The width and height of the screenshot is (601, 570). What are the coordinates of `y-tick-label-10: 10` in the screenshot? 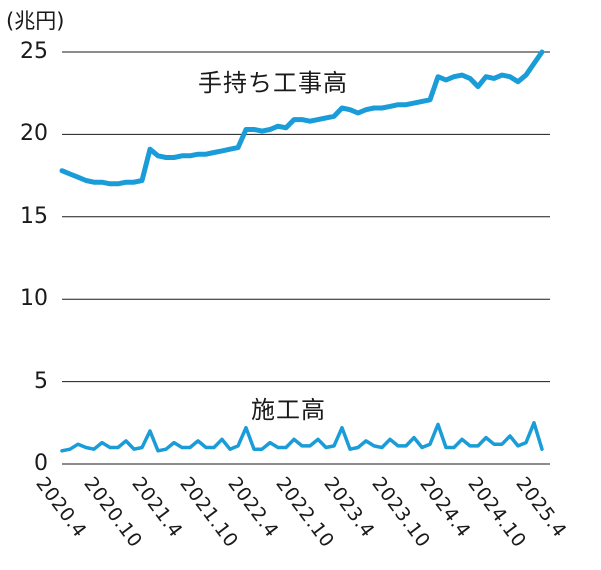 It's located at (34, 298).